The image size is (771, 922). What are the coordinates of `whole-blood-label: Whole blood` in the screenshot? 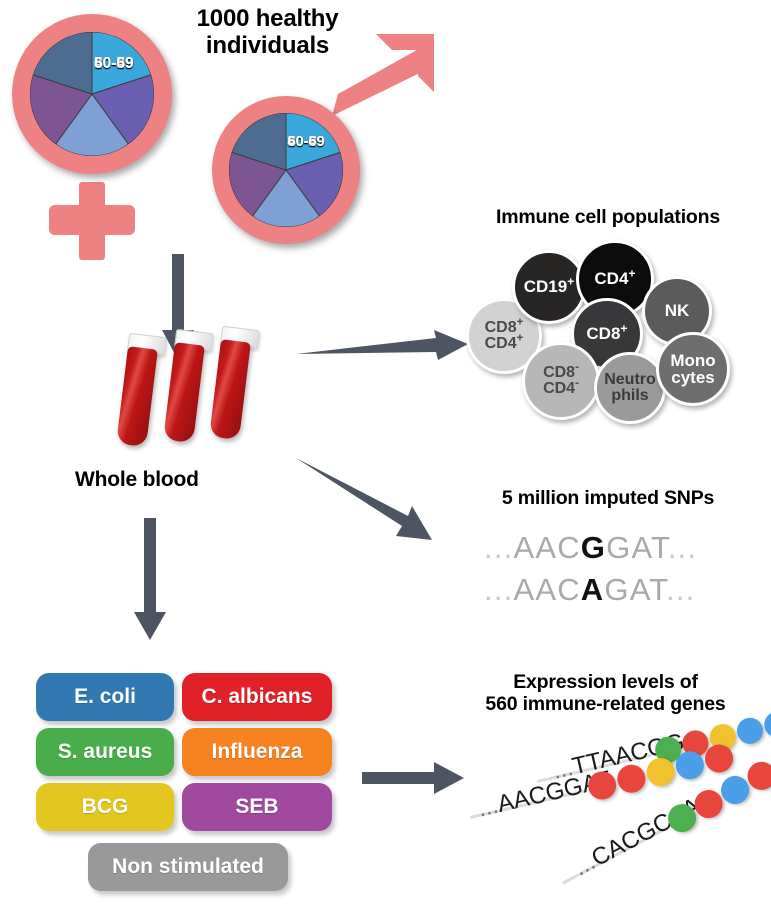 It's located at (137, 479).